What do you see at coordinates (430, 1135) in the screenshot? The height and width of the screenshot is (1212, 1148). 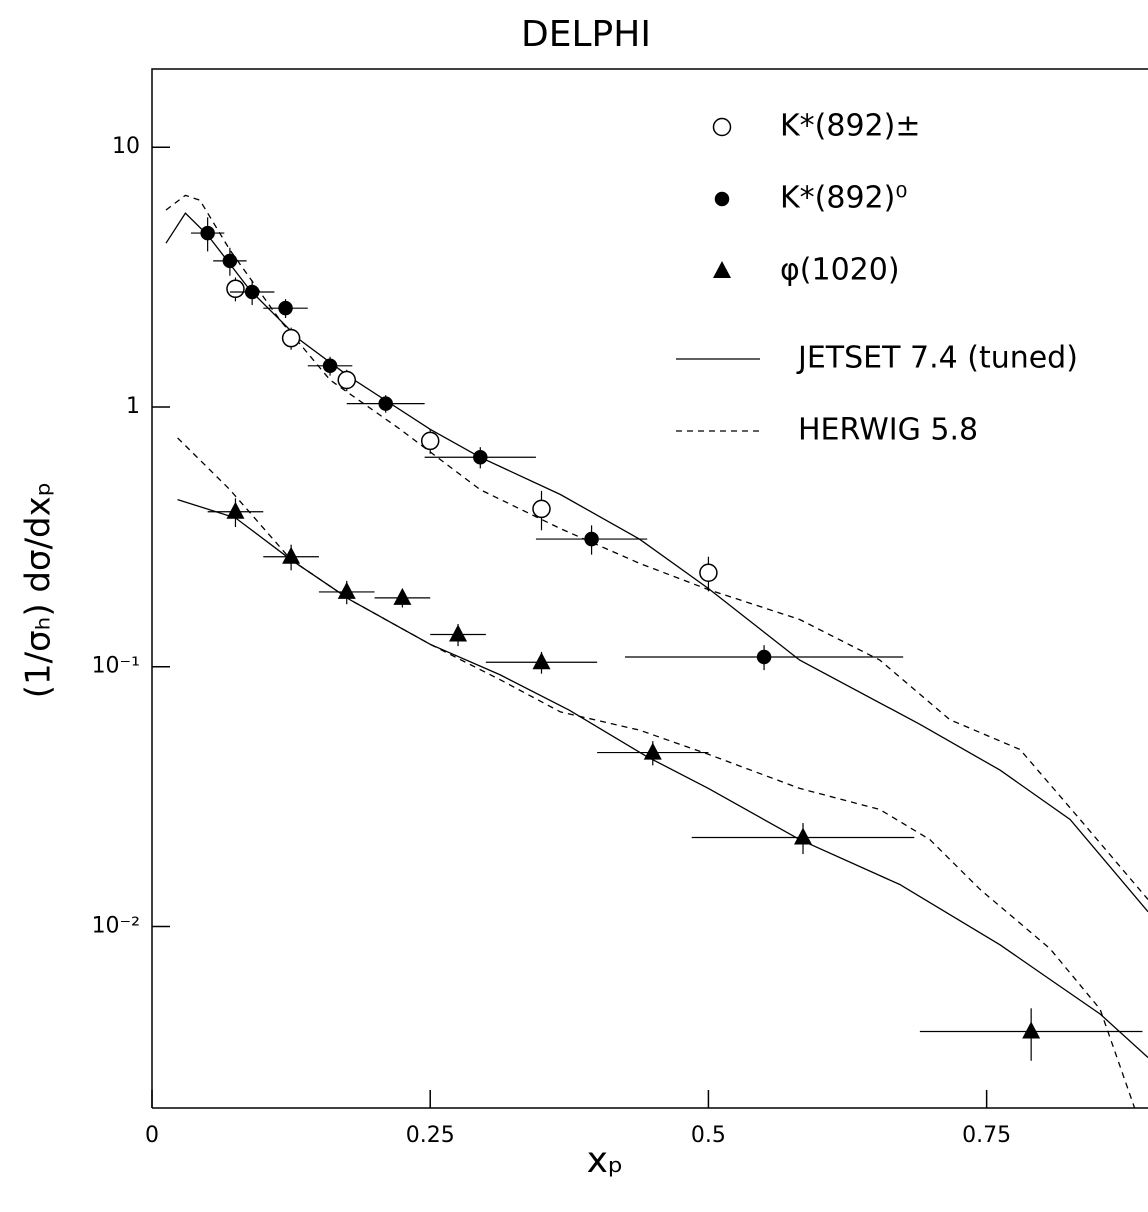 I see `x-tick-label: 0.25` at bounding box center [430, 1135].